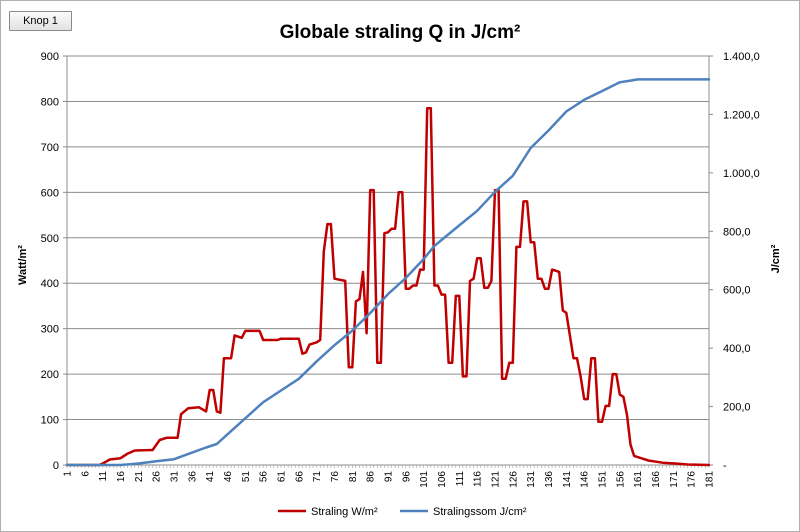 Image resolution: width=800 pixels, height=532 pixels. Describe the element at coordinates (710, 479) in the screenshot. I see `x-tick-label: 181` at that location.